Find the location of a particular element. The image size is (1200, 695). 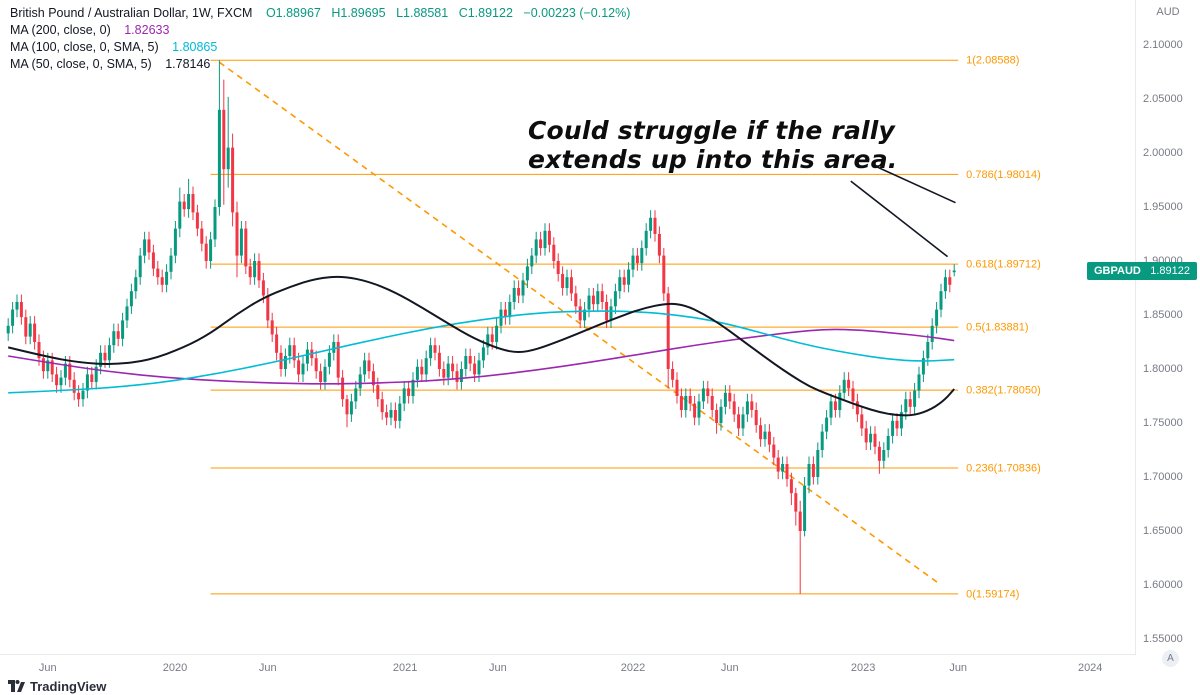

time-axis: Jun 2020 Jun 2021 Jun 2022 Jun 2023 Jun 2024 is located at coordinates (600, 667).